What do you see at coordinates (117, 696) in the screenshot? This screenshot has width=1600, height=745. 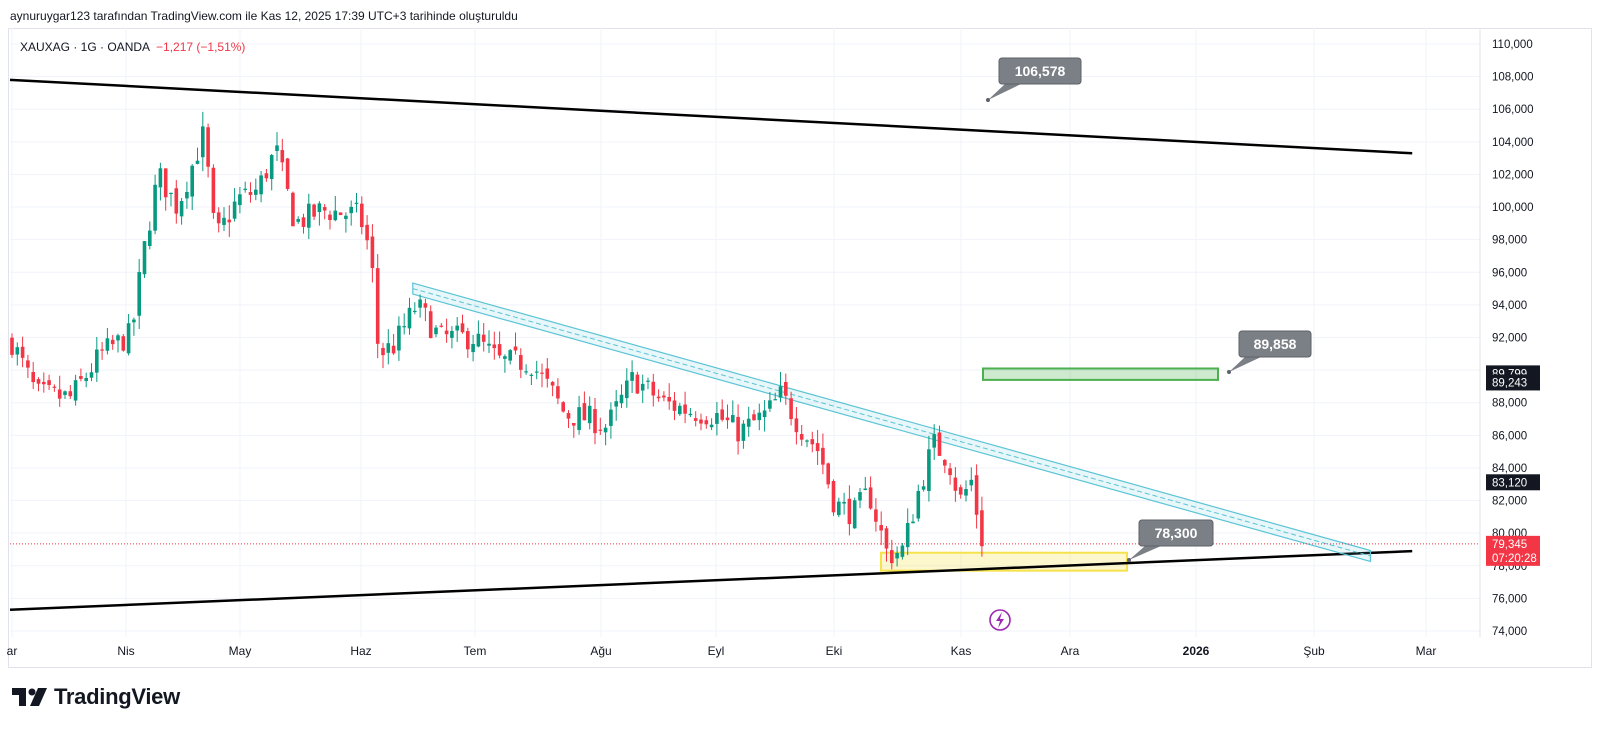 I see `brand-name: TradingView` at bounding box center [117, 696].